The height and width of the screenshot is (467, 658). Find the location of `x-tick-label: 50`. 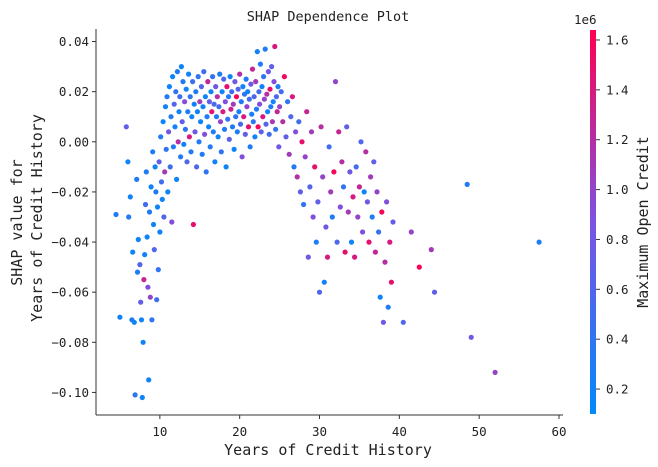

x-tick-label: 50 is located at coordinates (479, 431).